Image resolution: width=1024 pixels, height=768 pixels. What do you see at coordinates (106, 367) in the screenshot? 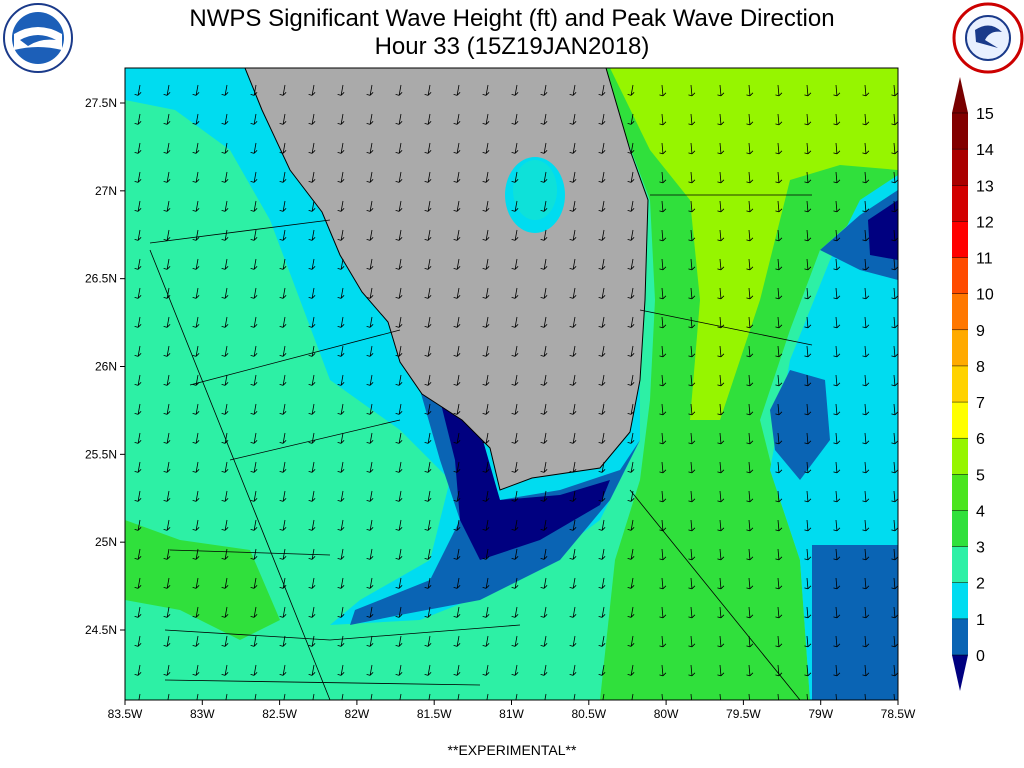
I see `y-tick-label: 26N` at bounding box center [106, 367].